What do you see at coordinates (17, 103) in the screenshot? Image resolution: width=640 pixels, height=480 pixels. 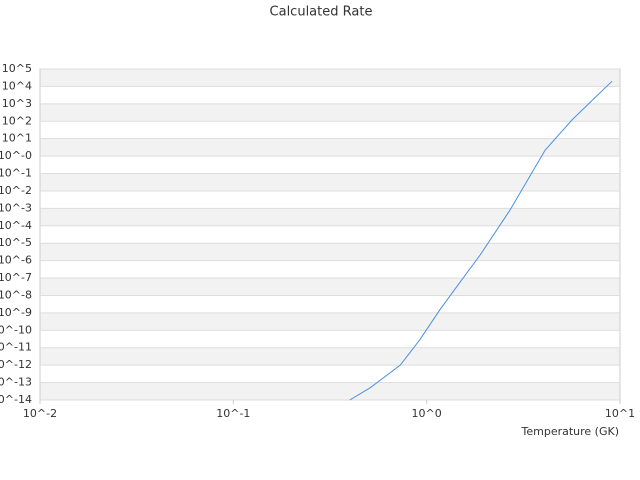 I see `y-tick-label: 10^3` at bounding box center [17, 103].